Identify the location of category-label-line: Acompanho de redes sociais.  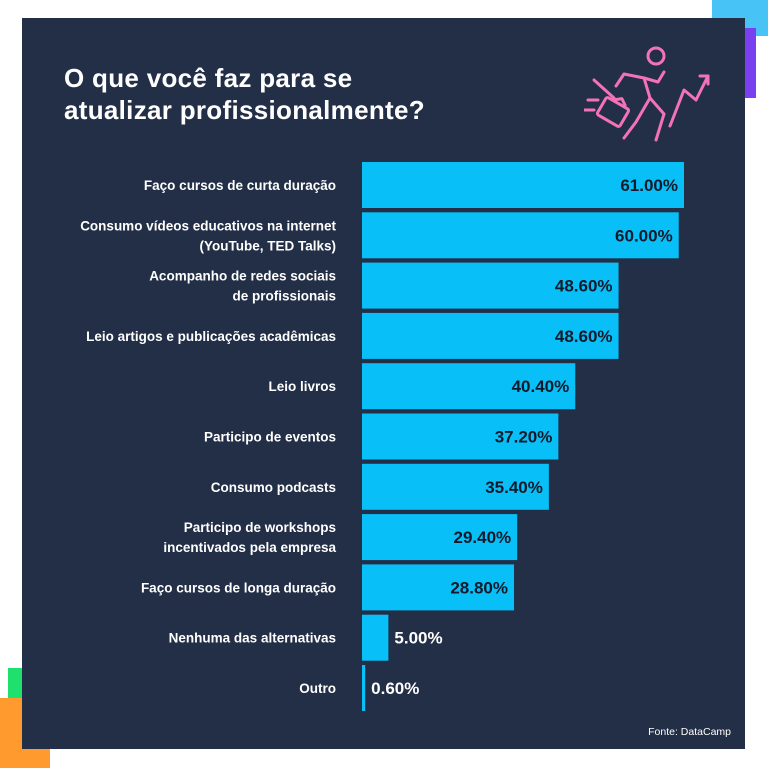
(242, 276).